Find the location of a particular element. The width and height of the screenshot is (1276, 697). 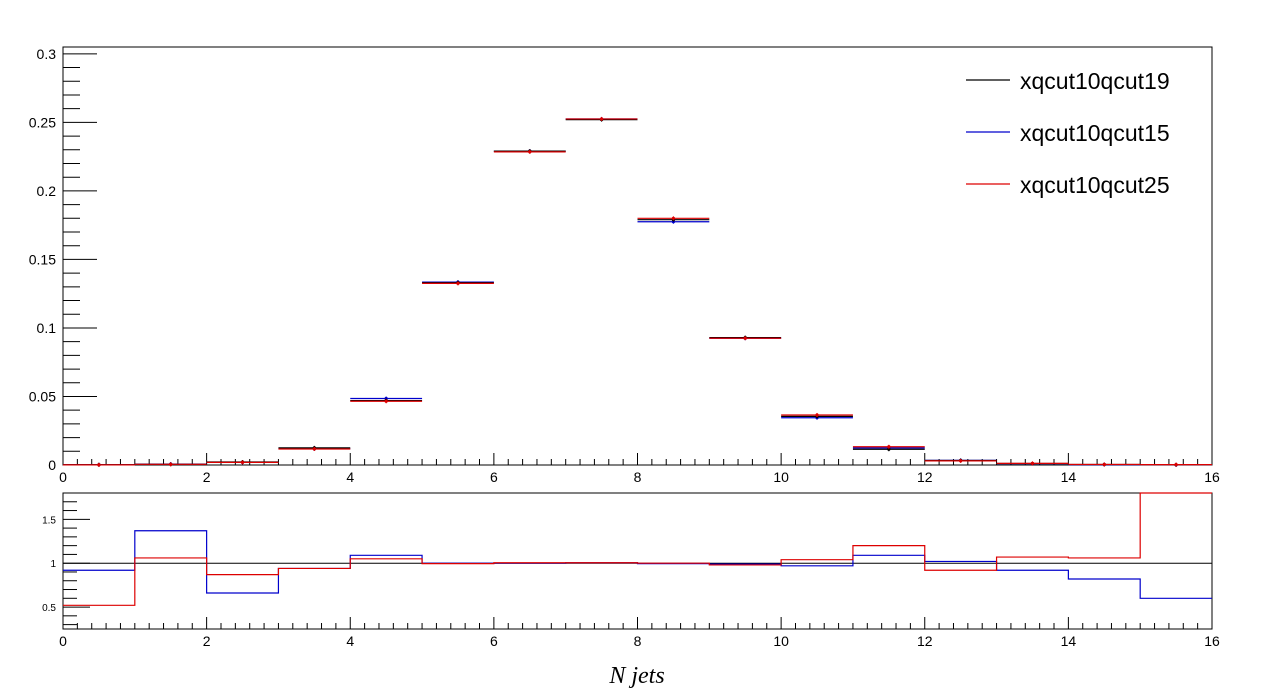

legend-entry: xqcut10qcut15 is located at coordinates (1068, 133).